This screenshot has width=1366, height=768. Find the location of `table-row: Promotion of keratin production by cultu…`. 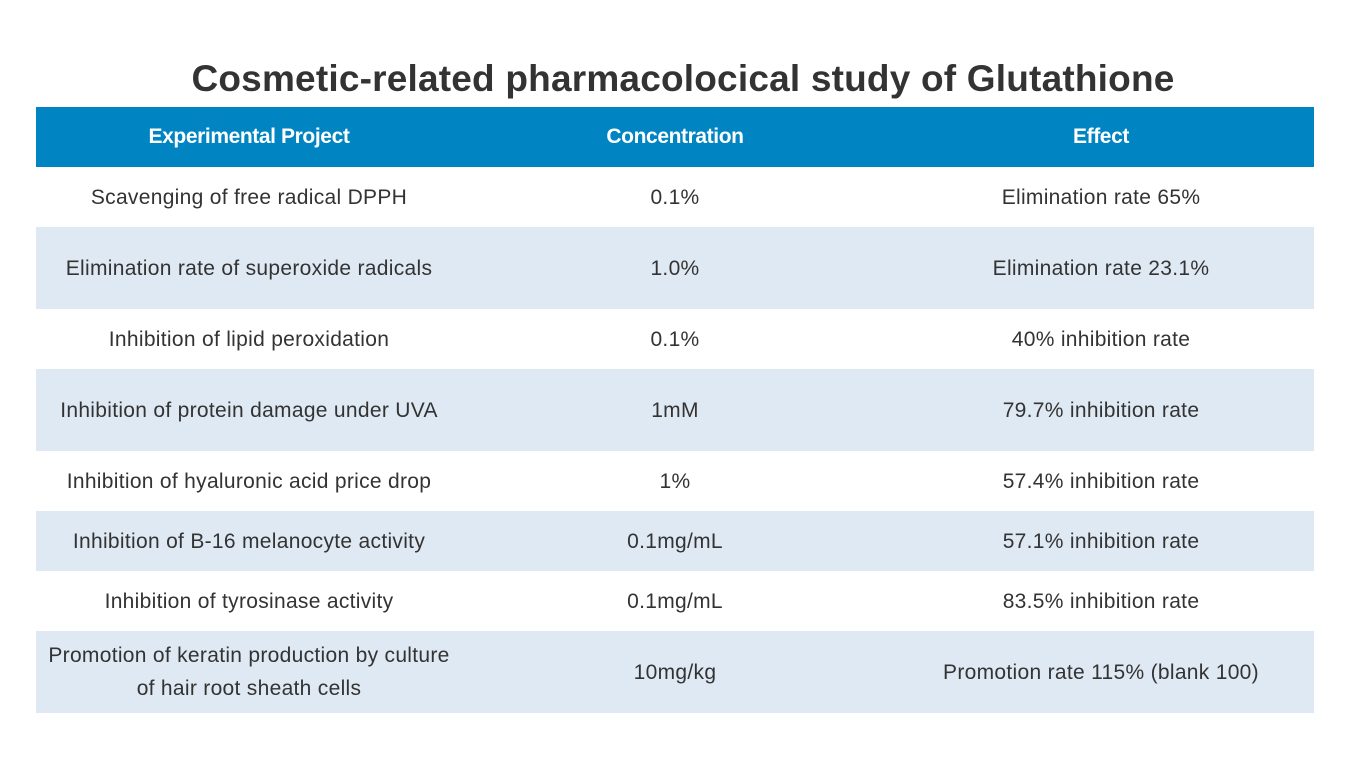

table-row: Promotion of keratin production by cultu… is located at coordinates (675, 672).